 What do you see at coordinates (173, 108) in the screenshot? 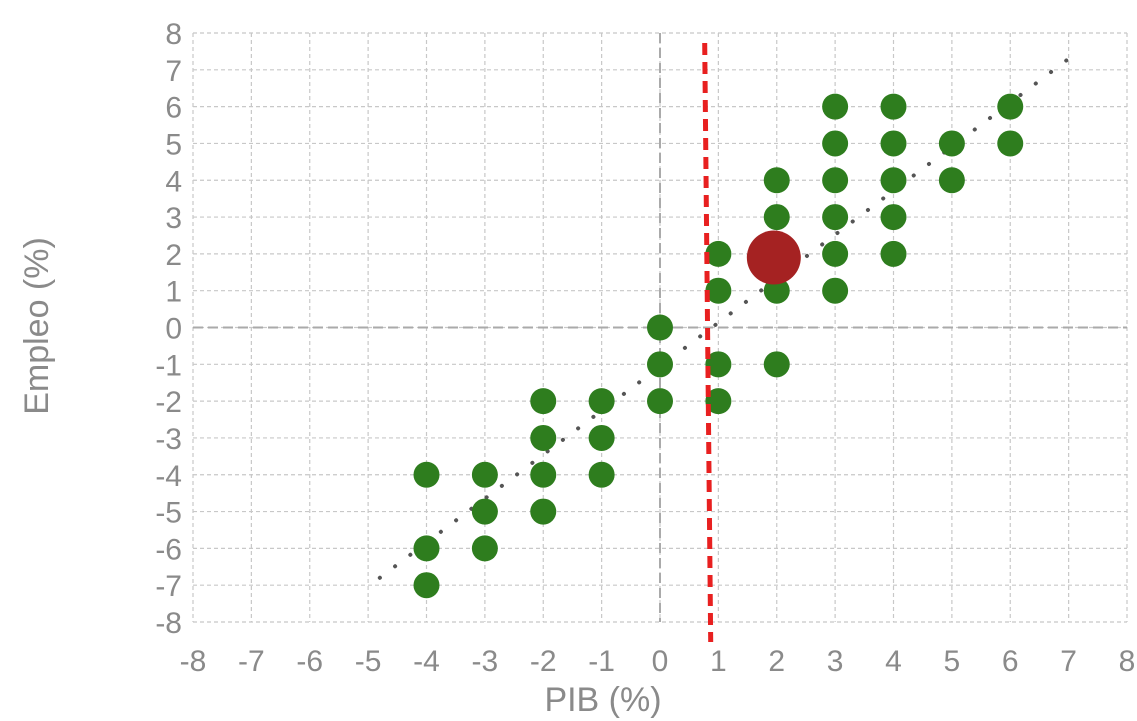
I see `y-tick-label: 6` at bounding box center [173, 108].